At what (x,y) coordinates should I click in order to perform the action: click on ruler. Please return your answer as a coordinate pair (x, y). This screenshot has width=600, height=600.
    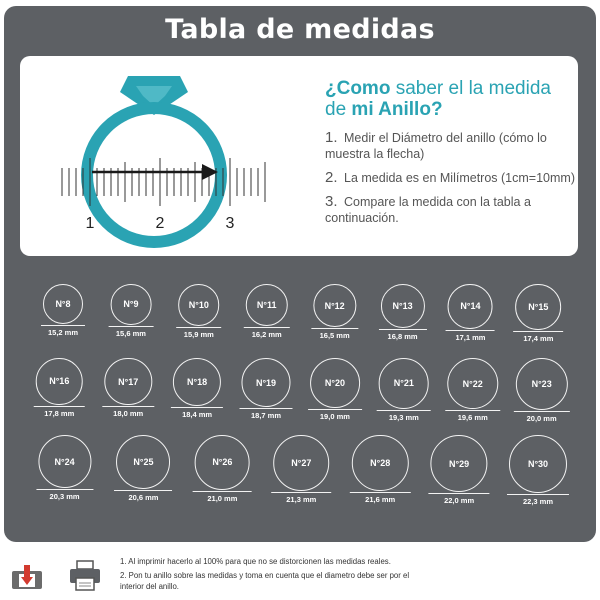
    Looking at the image, I should click on (163, 182).